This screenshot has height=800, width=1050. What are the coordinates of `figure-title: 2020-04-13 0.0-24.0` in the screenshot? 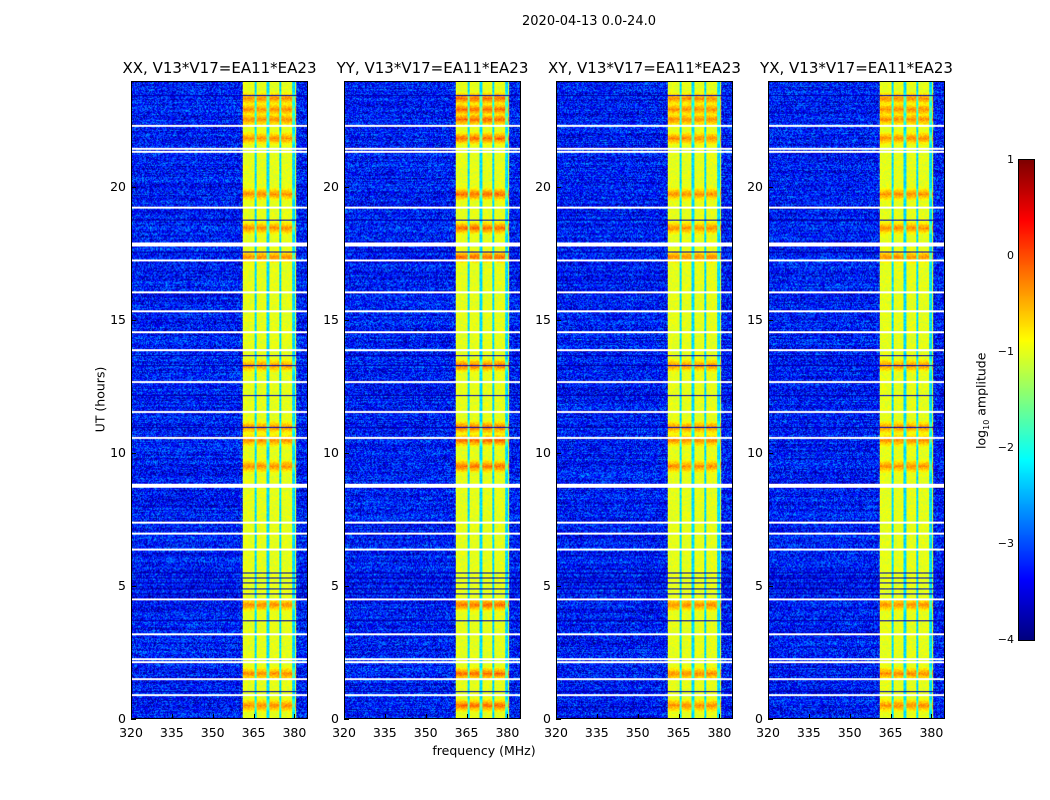 It's located at (589, 21).